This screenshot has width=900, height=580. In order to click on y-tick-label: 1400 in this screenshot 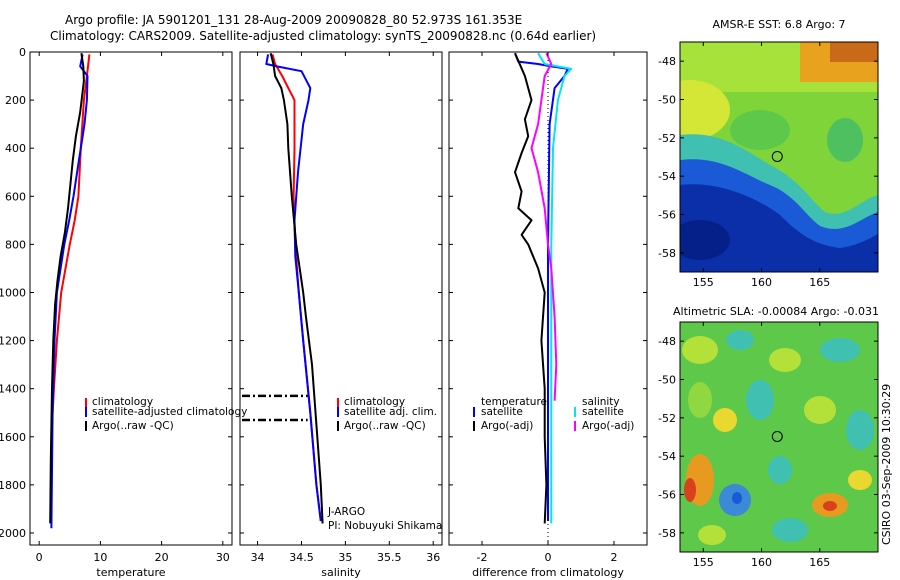, I will do `click(13, 389)`.